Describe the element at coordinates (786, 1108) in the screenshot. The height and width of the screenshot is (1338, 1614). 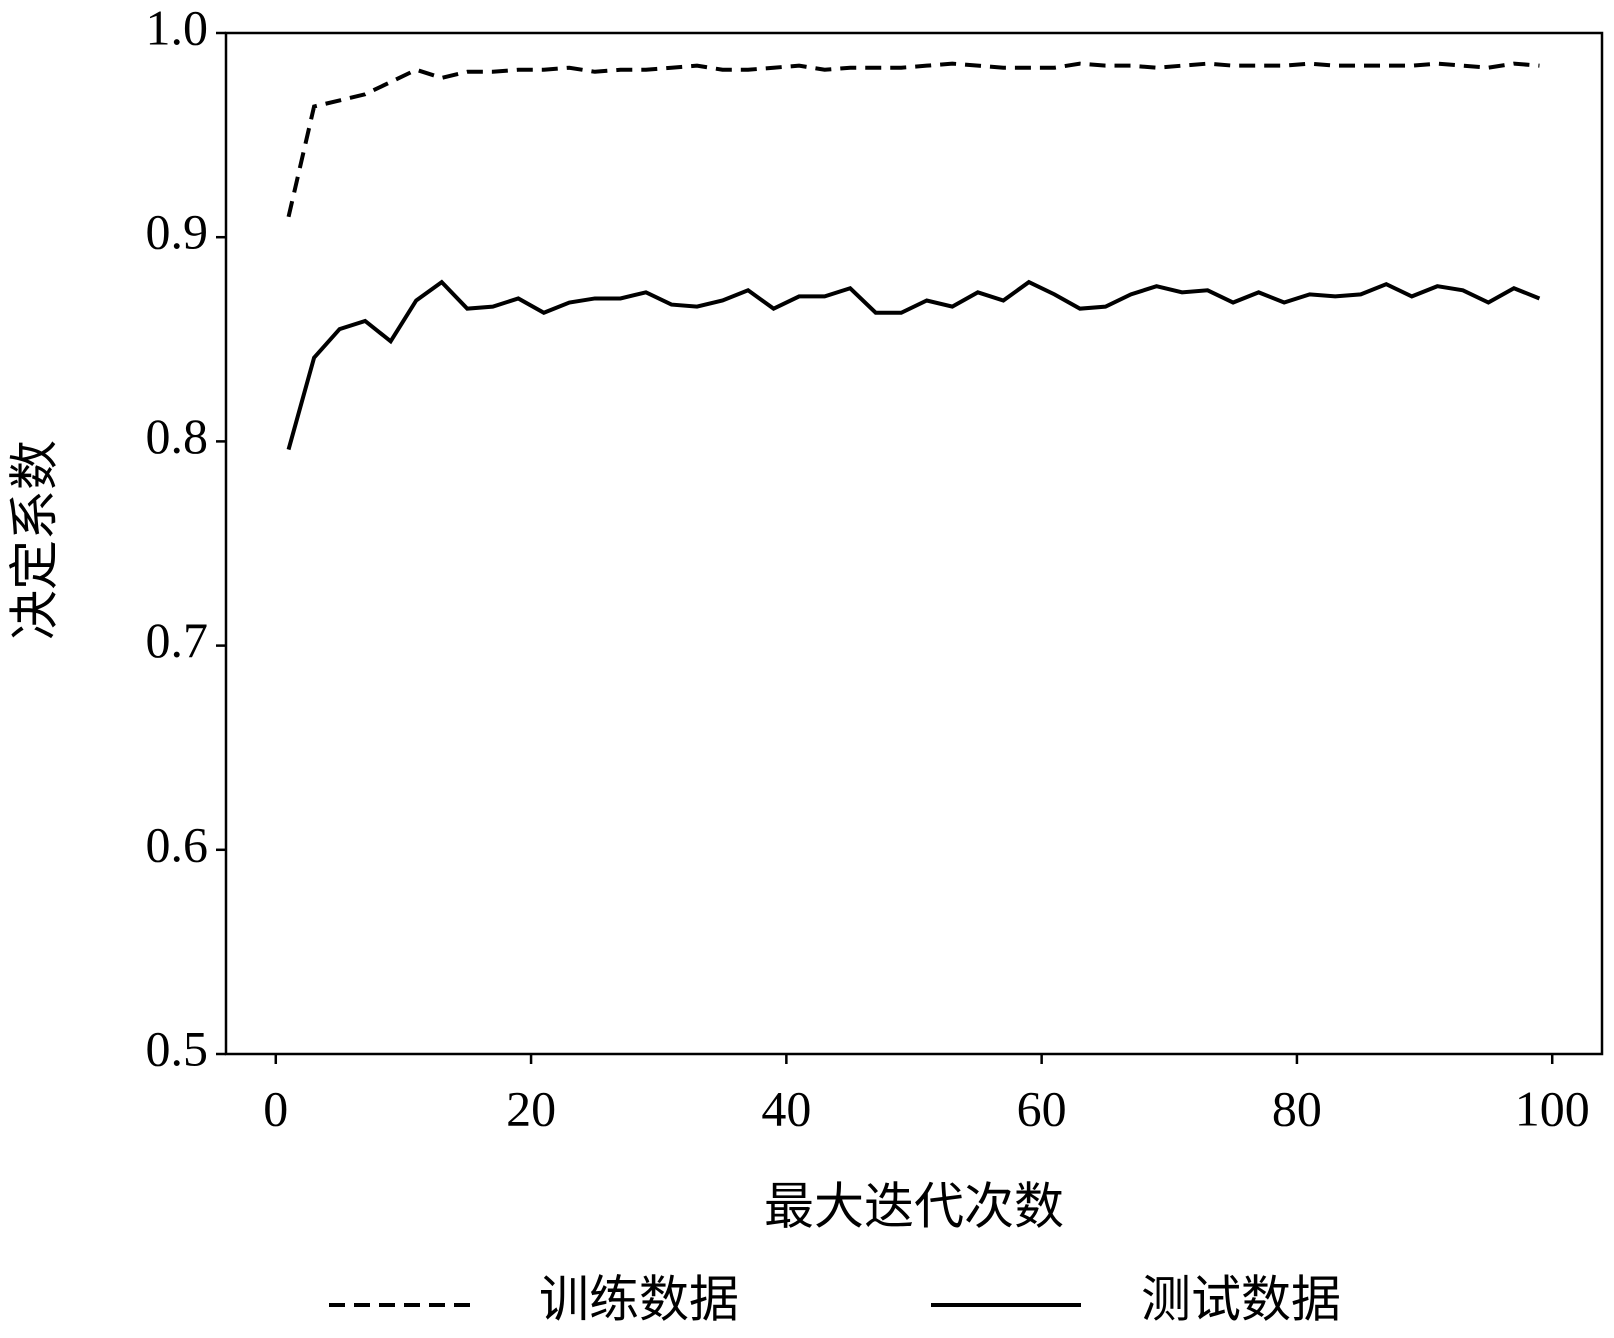
I see `x-tick-label: 40` at that location.